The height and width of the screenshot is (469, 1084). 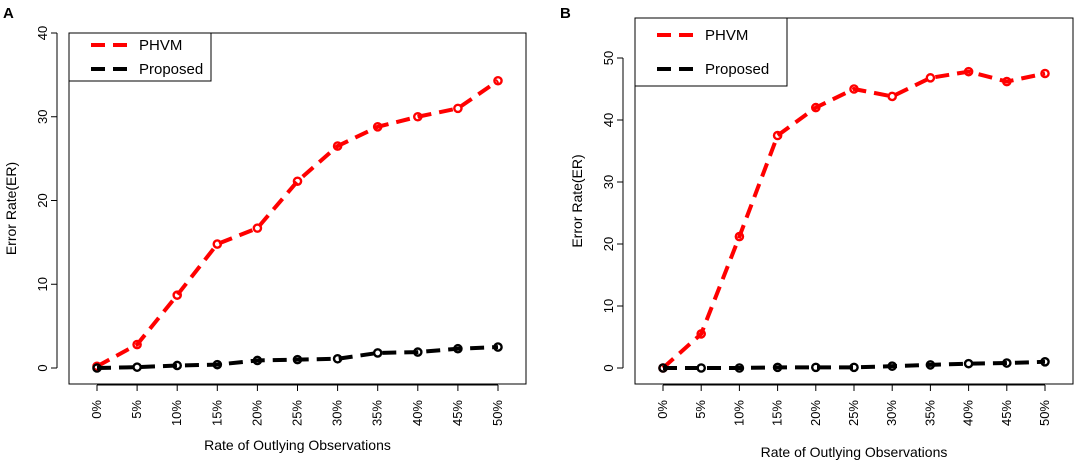 I want to click on y-tick-label: 50, so click(x=608, y=58).